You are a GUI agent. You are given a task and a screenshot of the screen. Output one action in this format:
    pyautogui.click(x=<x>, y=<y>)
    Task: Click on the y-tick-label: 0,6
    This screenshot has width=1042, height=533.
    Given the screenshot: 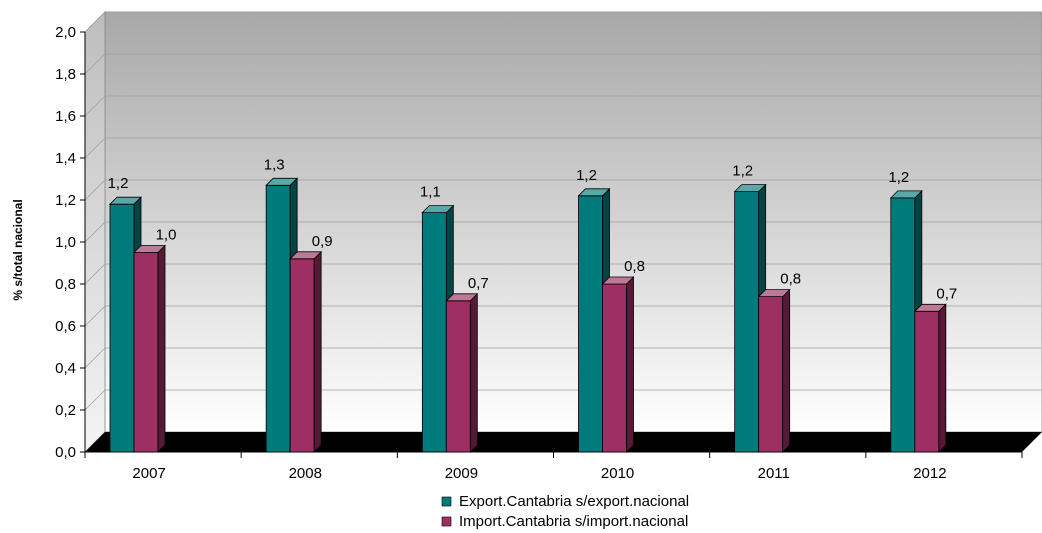 What is the action you would take?
    pyautogui.click(x=65, y=326)
    